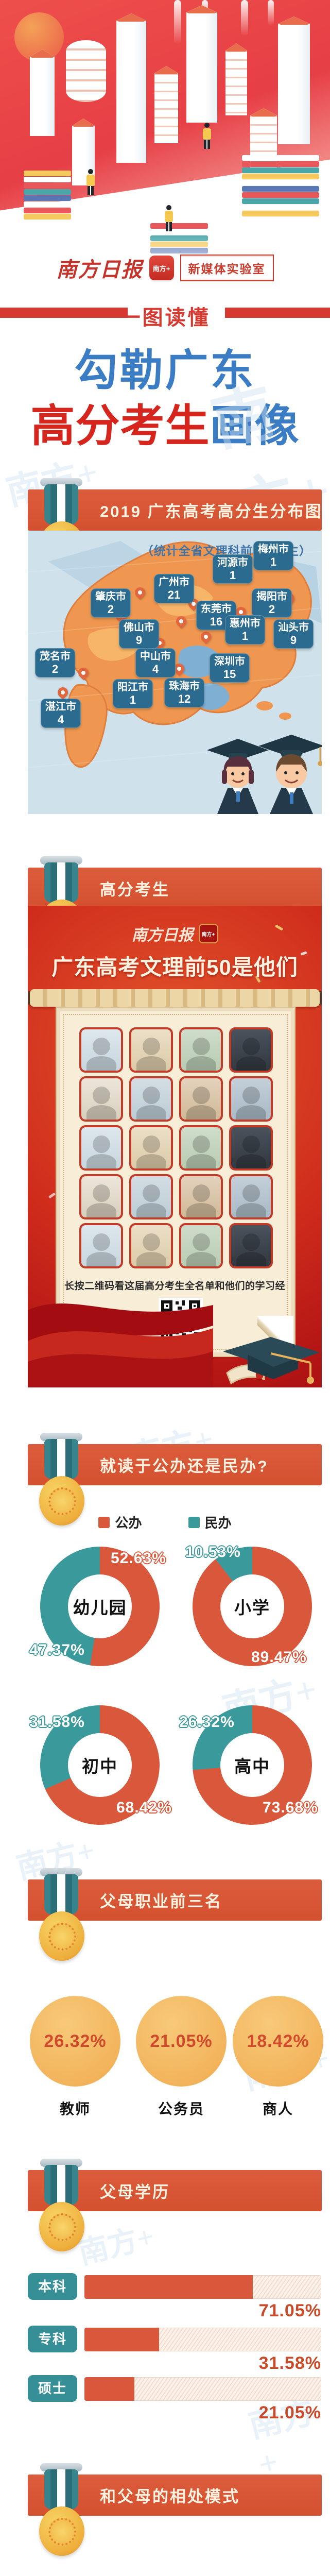  I want to click on section-head-relationship: 和父母的相处模式, so click(175, 2509).